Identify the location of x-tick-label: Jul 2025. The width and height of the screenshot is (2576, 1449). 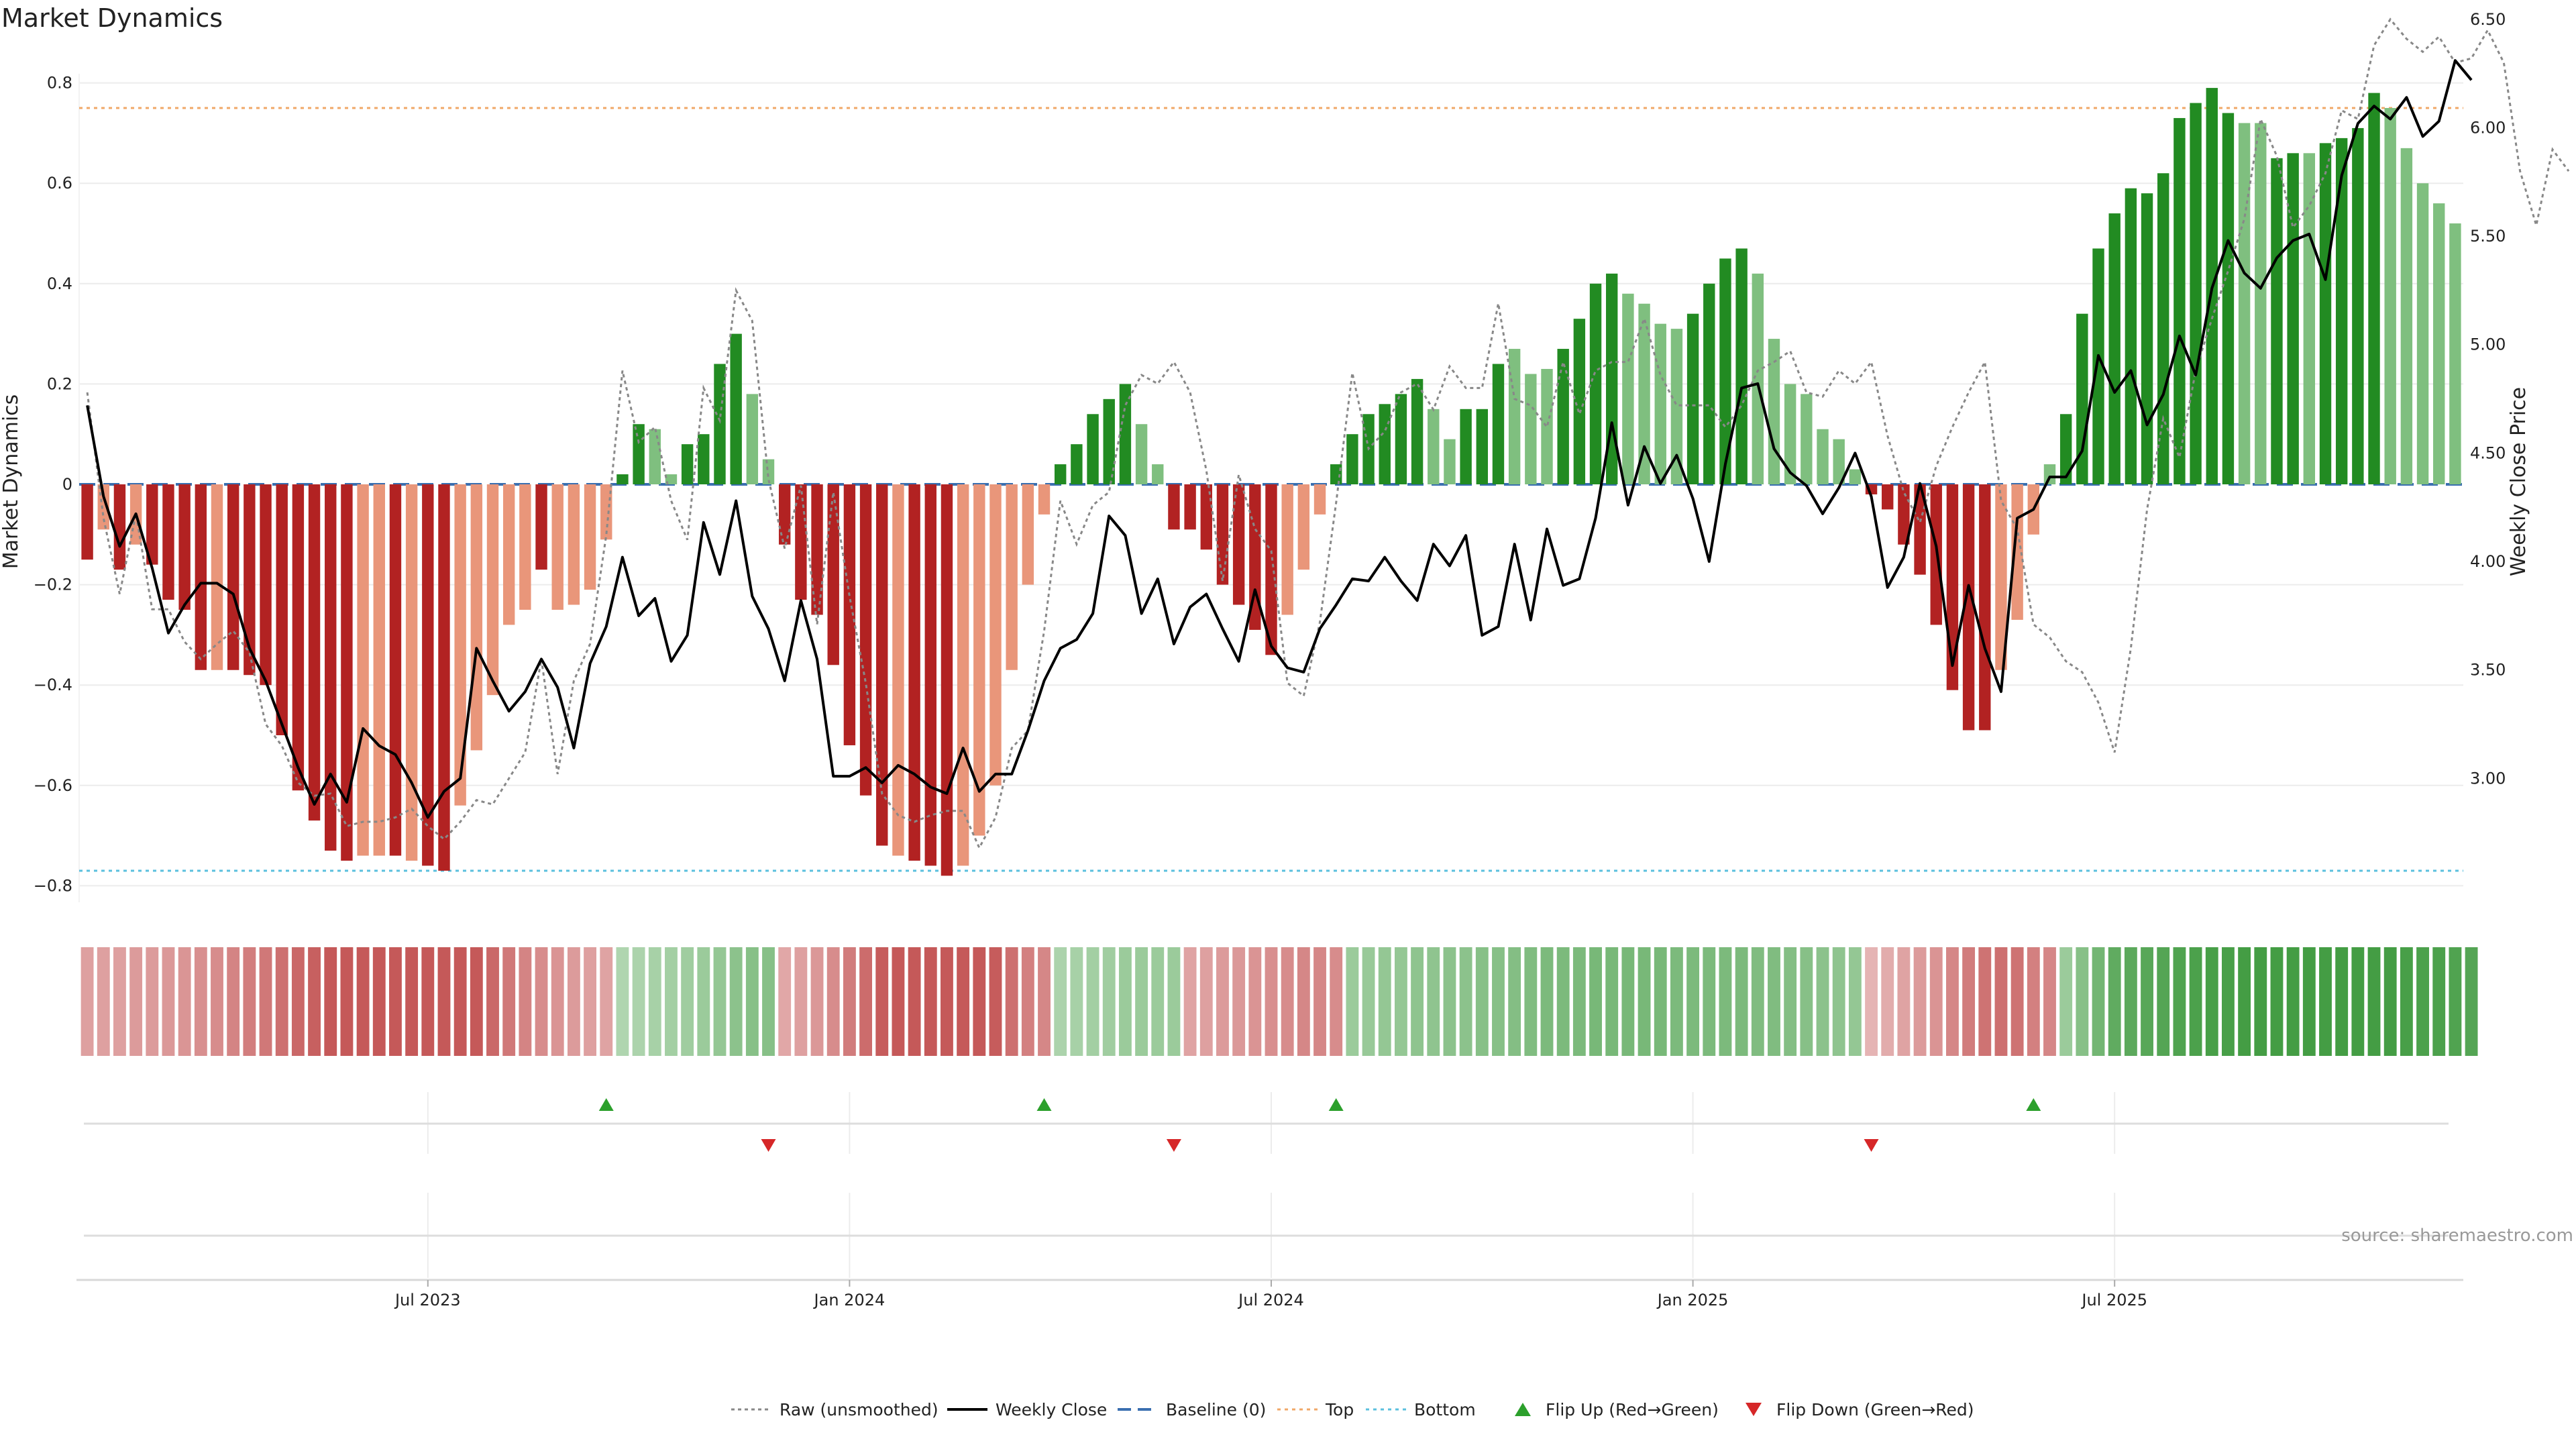
(2113, 1300).